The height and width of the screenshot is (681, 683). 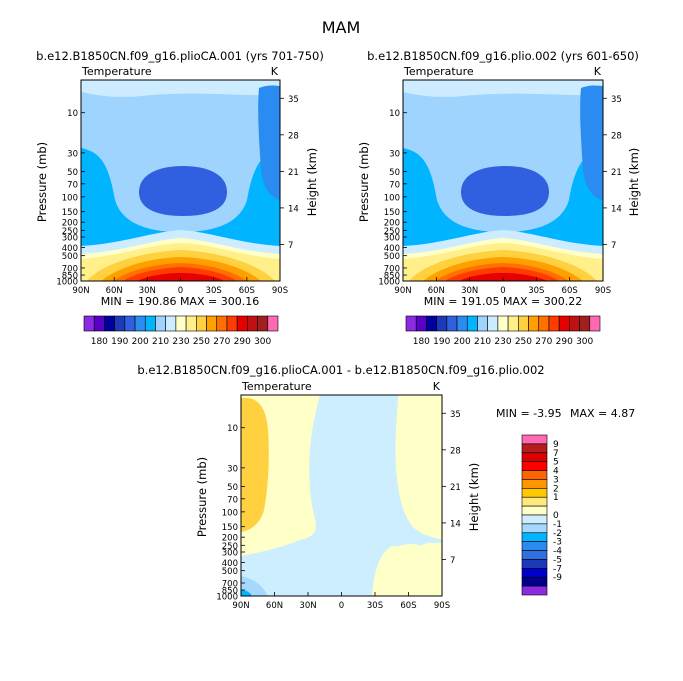 What do you see at coordinates (557, 569) in the screenshot?
I see `colorbar-label: -7` at bounding box center [557, 569].